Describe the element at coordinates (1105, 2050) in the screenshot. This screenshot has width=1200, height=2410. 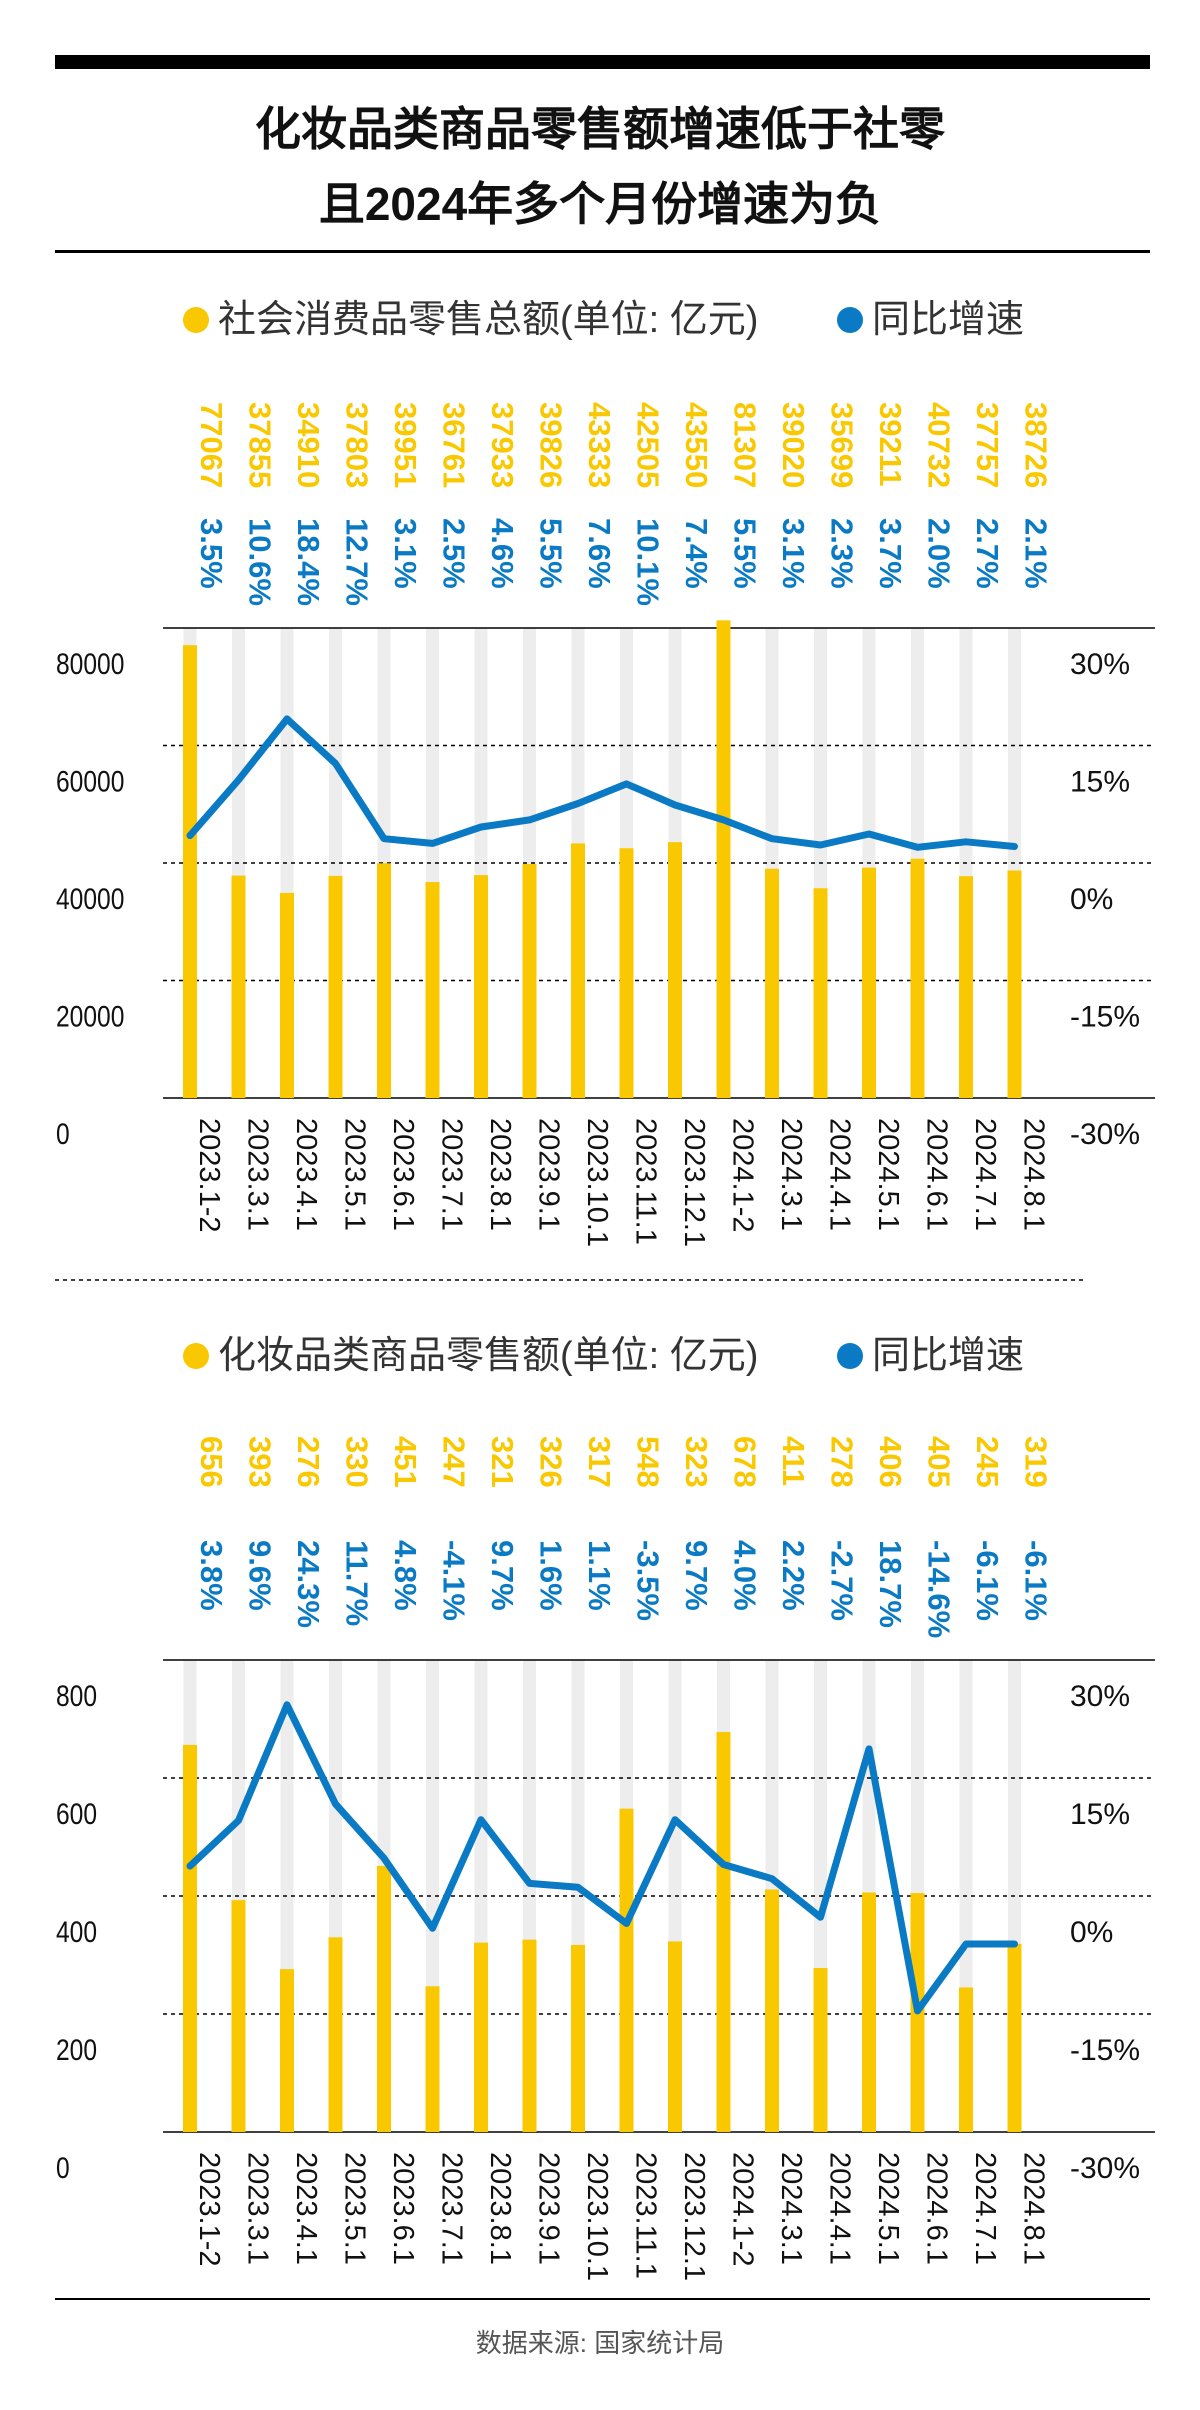
I see `right-axis-tick-label: -15%` at that location.